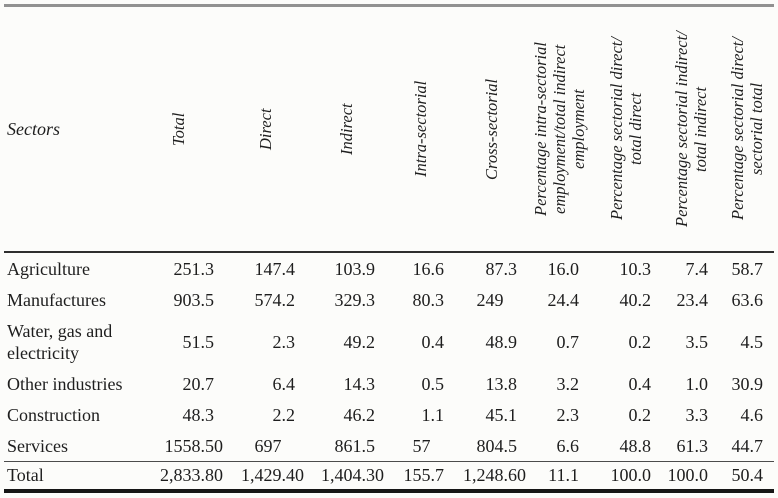 The width and height of the screenshot is (778, 498). Describe the element at coordinates (272, 475) in the screenshot. I see `cell-value: 1,429.40` at that location.